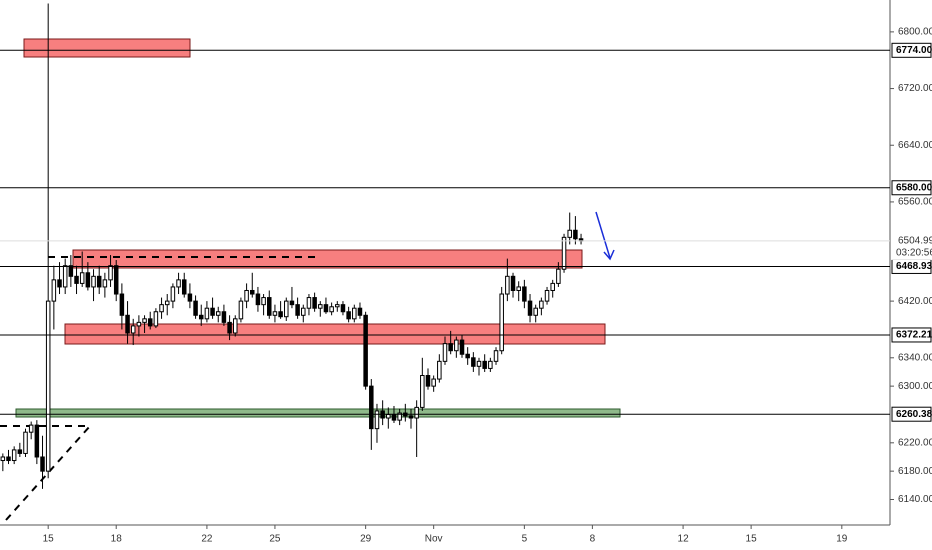 The width and height of the screenshot is (932, 550). I want to click on x-tick-label: 15, so click(752, 539).